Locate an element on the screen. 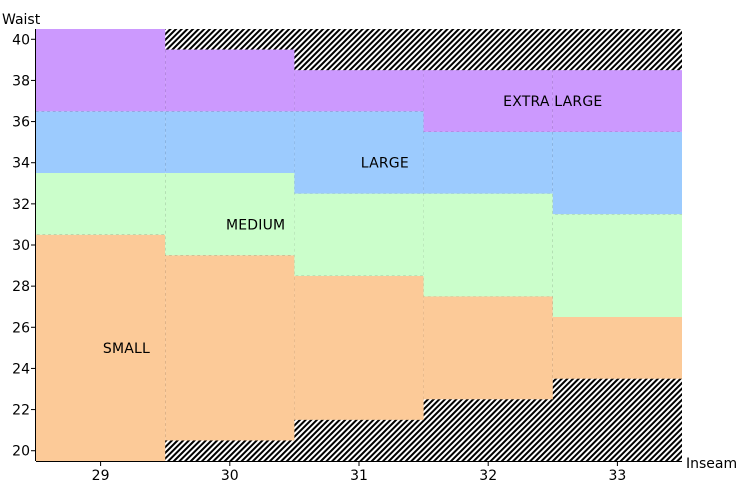  x-tick-label-32: 32 is located at coordinates (488, 476).